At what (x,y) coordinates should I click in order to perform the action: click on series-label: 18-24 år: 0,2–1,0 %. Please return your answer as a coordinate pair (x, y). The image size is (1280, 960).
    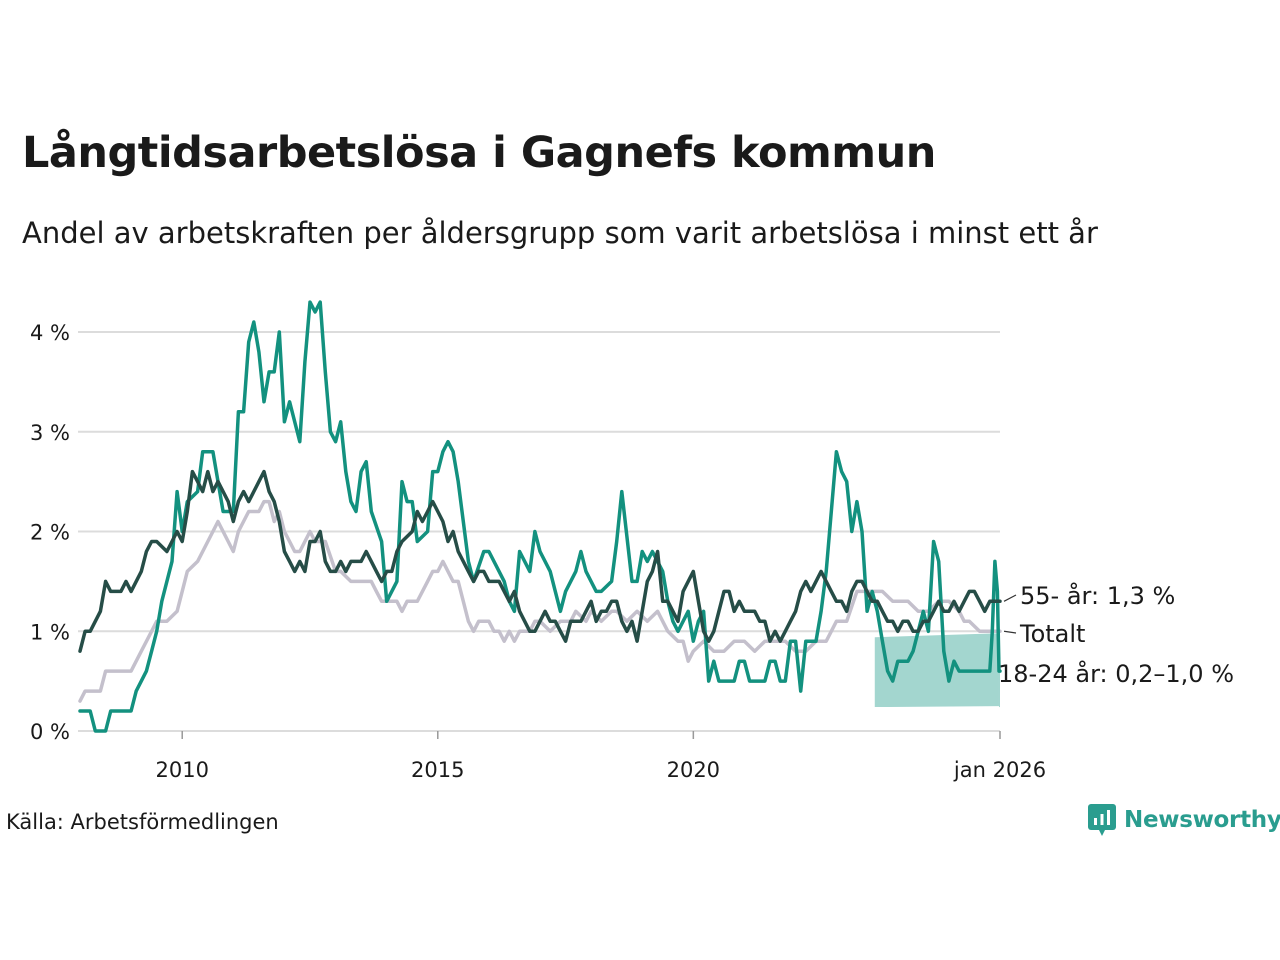
    Looking at the image, I should click on (1116, 673).